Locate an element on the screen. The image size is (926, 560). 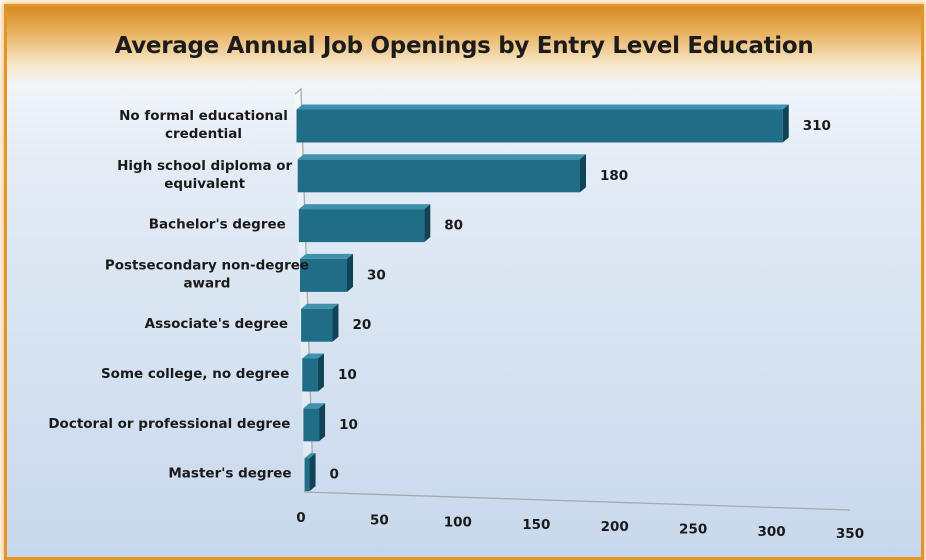
x-tick-label: 300 is located at coordinates (771, 532).